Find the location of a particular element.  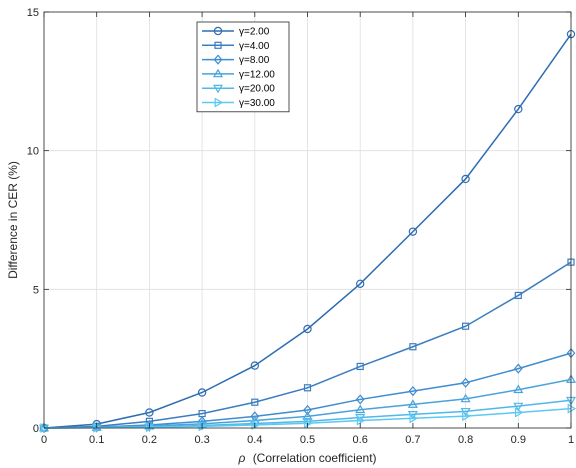

legend-item: γ=8.00 is located at coordinates (236, 60).